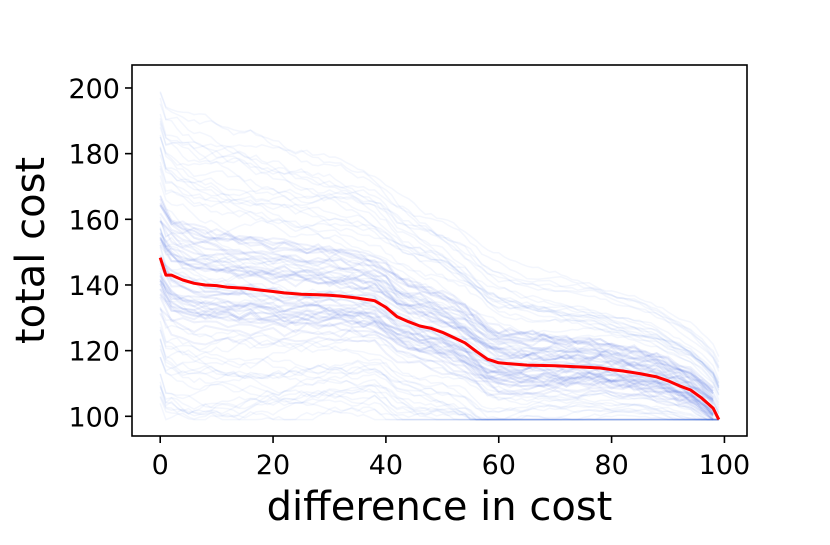  What do you see at coordinates (499, 465) in the screenshot?
I see `x-tick-label: 60` at bounding box center [499, 465].